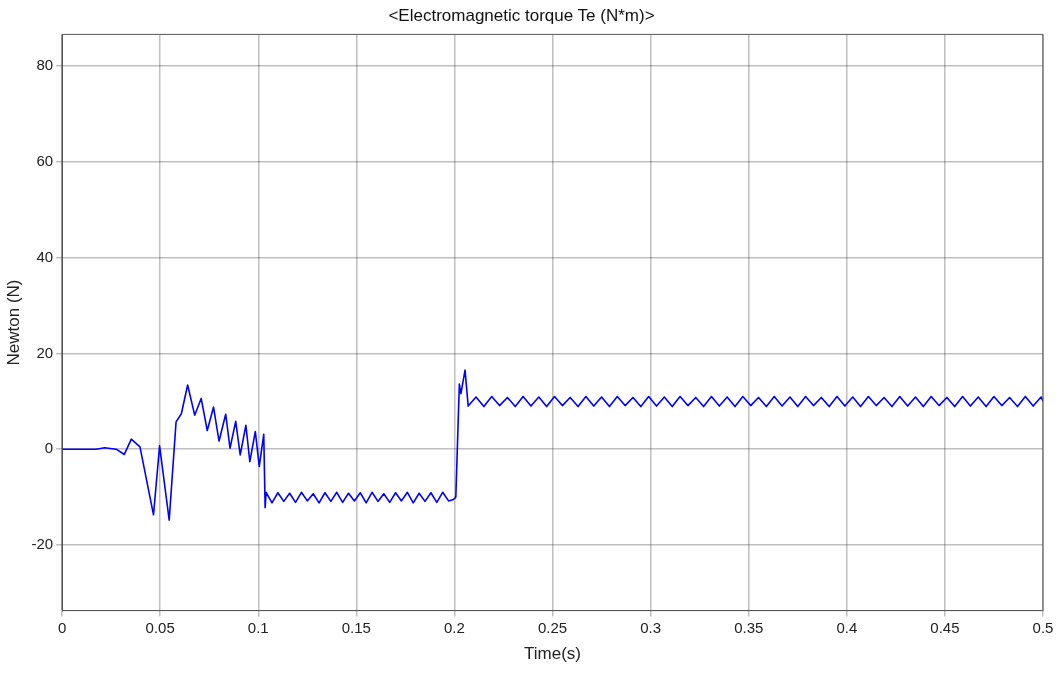  I want to click on y-axis-title: Newton (N), so click(13, 322).